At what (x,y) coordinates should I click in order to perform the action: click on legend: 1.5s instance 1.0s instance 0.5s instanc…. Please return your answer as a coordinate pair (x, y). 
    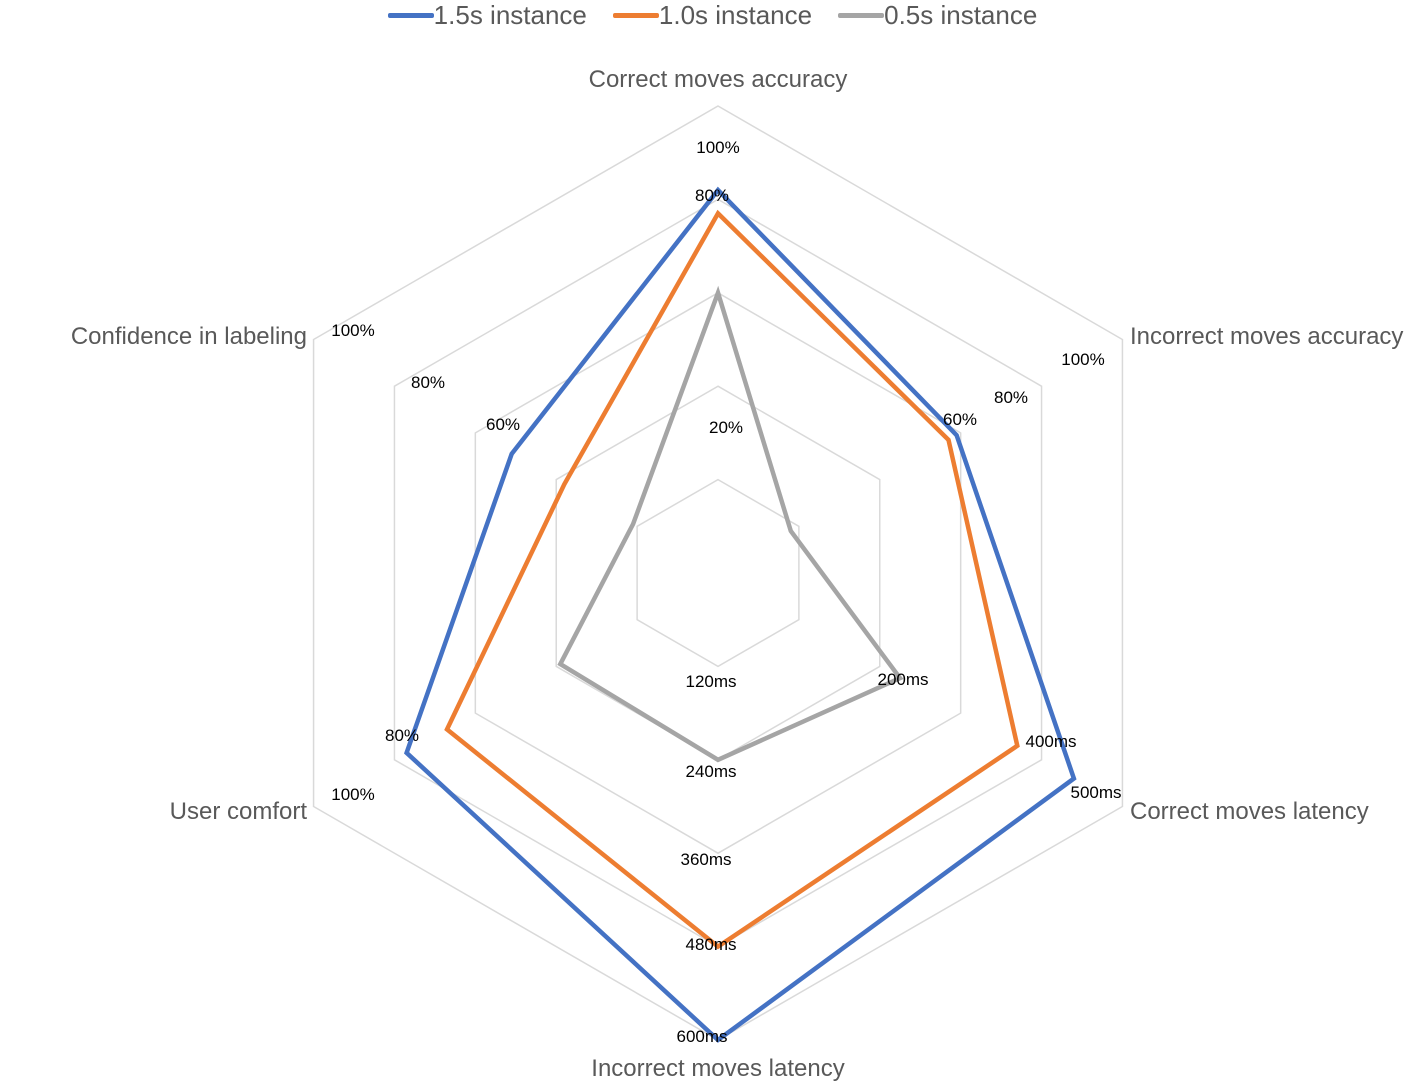
    Looking at the image, I should click on (712, 15).